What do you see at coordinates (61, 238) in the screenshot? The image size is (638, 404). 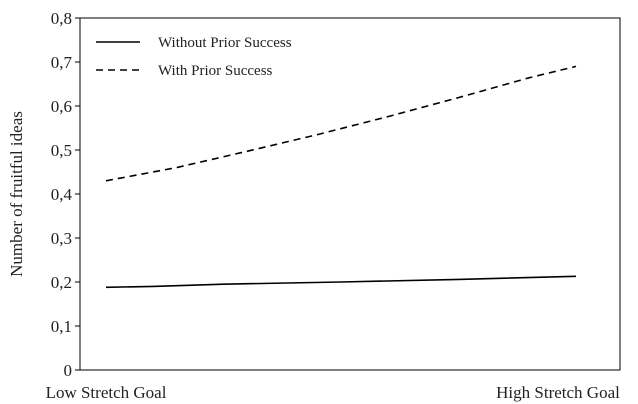 I see `y-tick-label: 0,3` at bounding box center [61, 238].